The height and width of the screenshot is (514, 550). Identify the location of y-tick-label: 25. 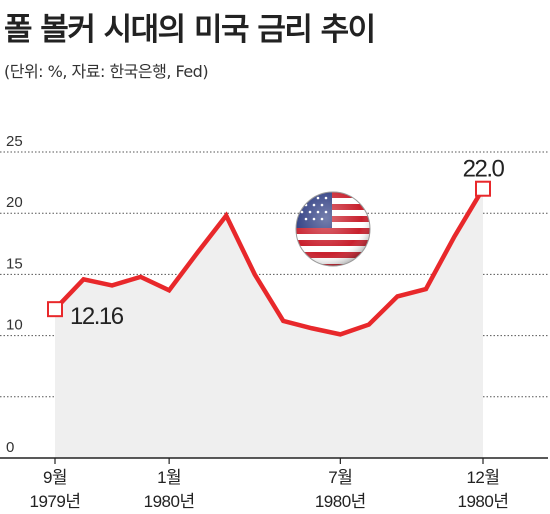
(14, 141).